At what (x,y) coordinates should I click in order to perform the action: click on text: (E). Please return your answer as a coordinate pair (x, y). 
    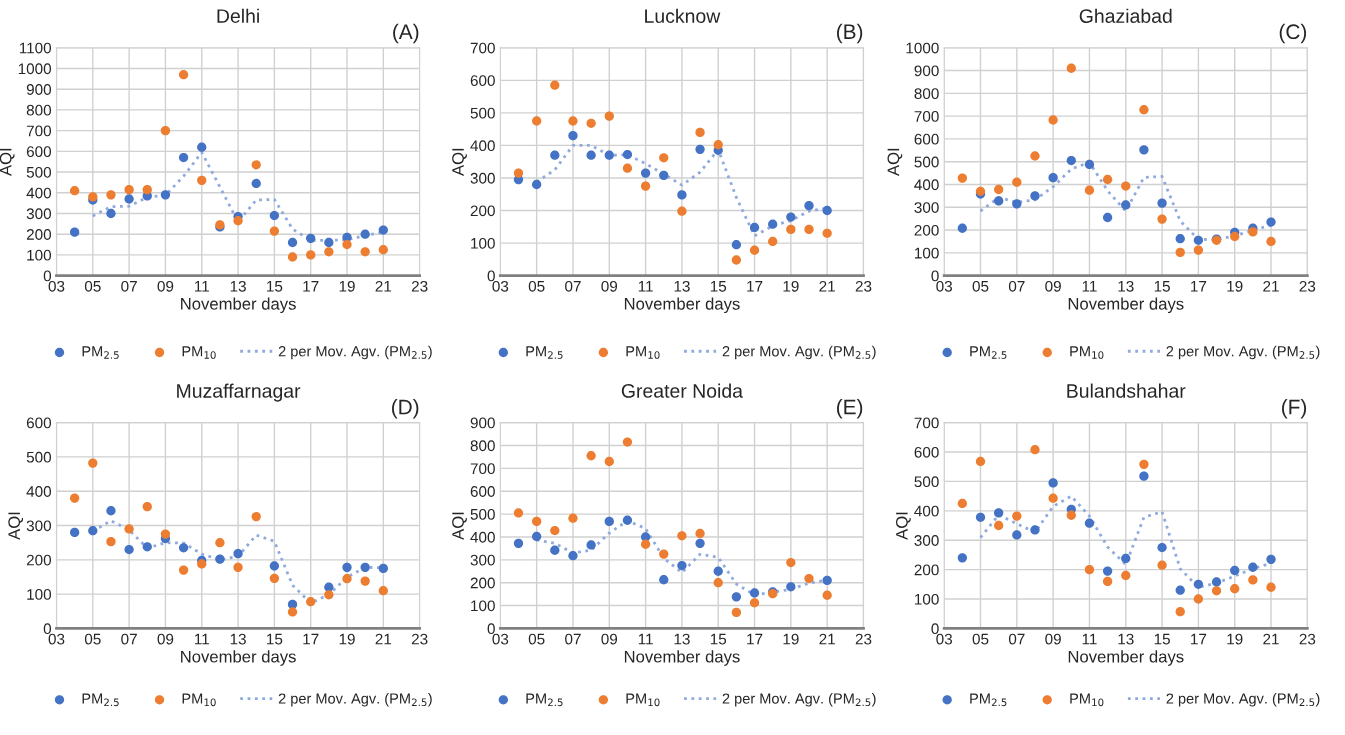
    Looking at the image, I should click on (850, 409).